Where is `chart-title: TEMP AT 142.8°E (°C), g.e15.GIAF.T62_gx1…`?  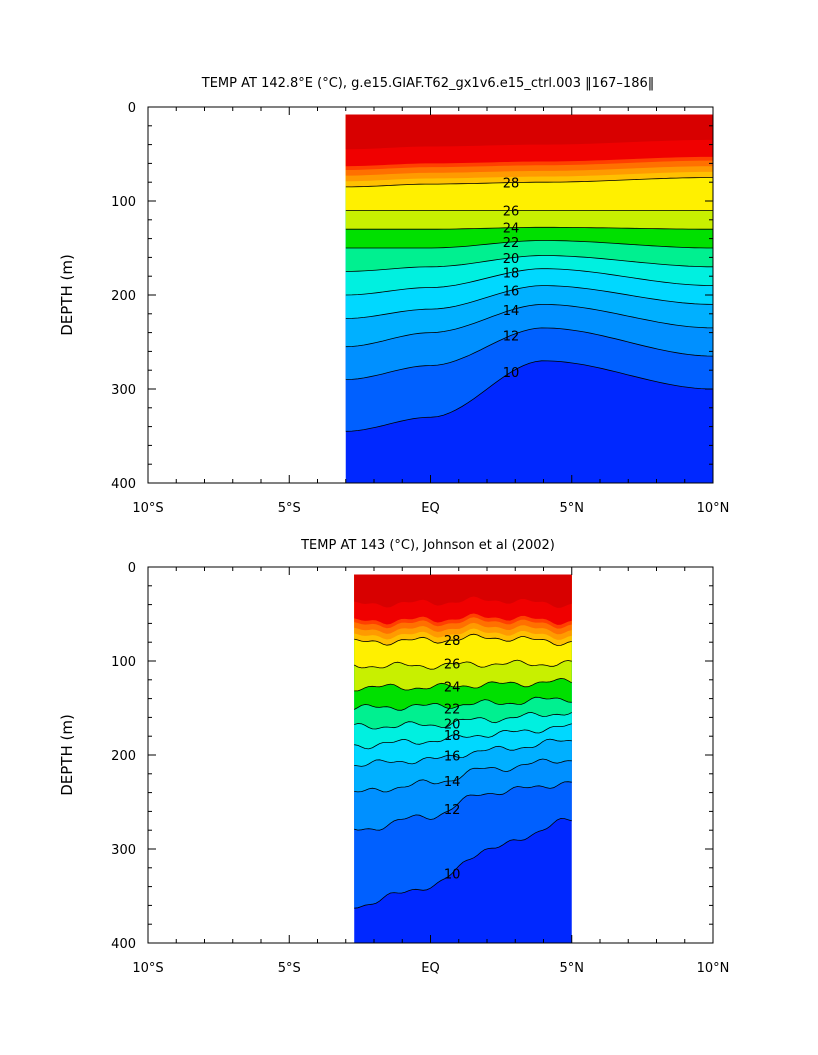 chart-title: TEMP AT 142.8°E (°C), g.e15.GIAF.T62_gx1… is located at coordinates (427, 83).